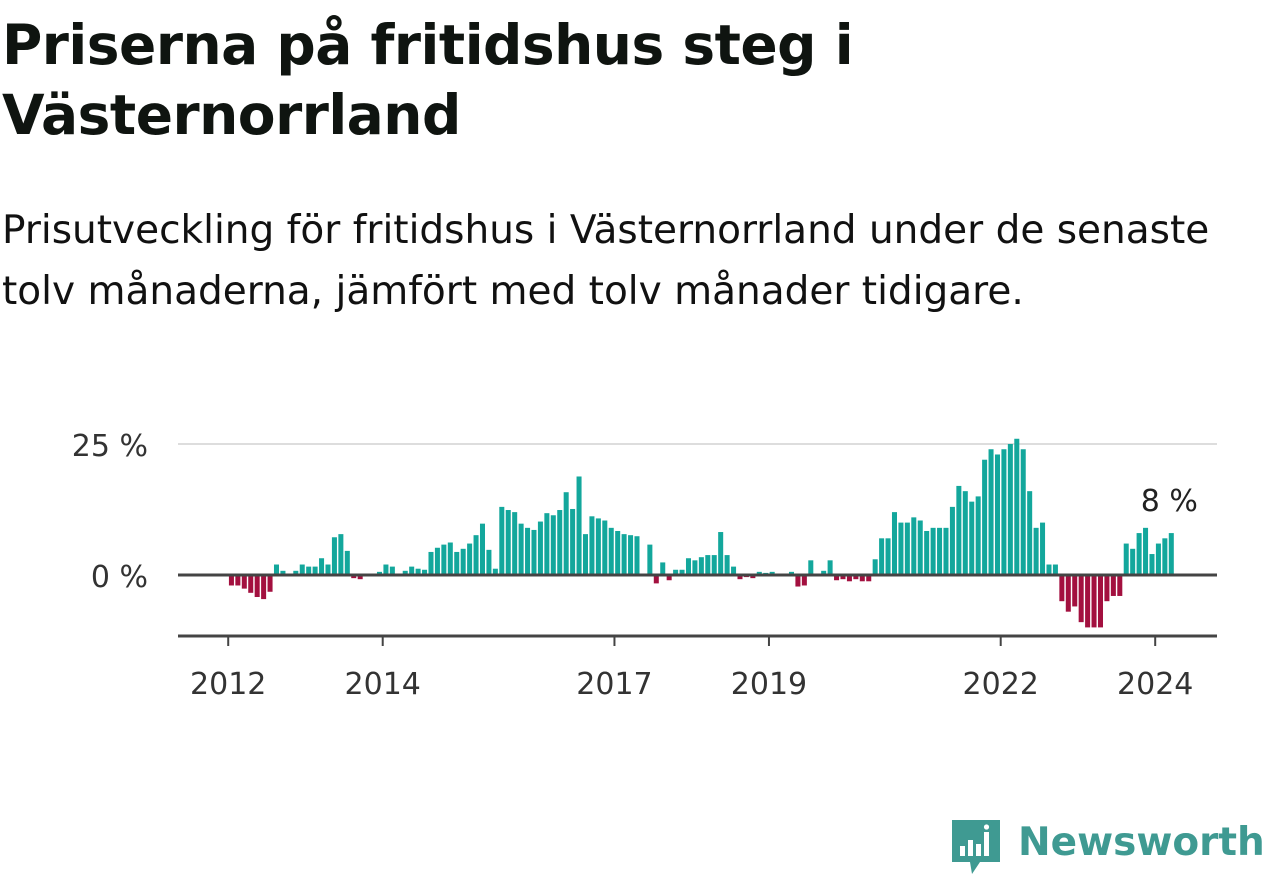  Describe the element at coordinates (1169, 501) in the screenshot. I see `last-value-label: 8 %` at that location.